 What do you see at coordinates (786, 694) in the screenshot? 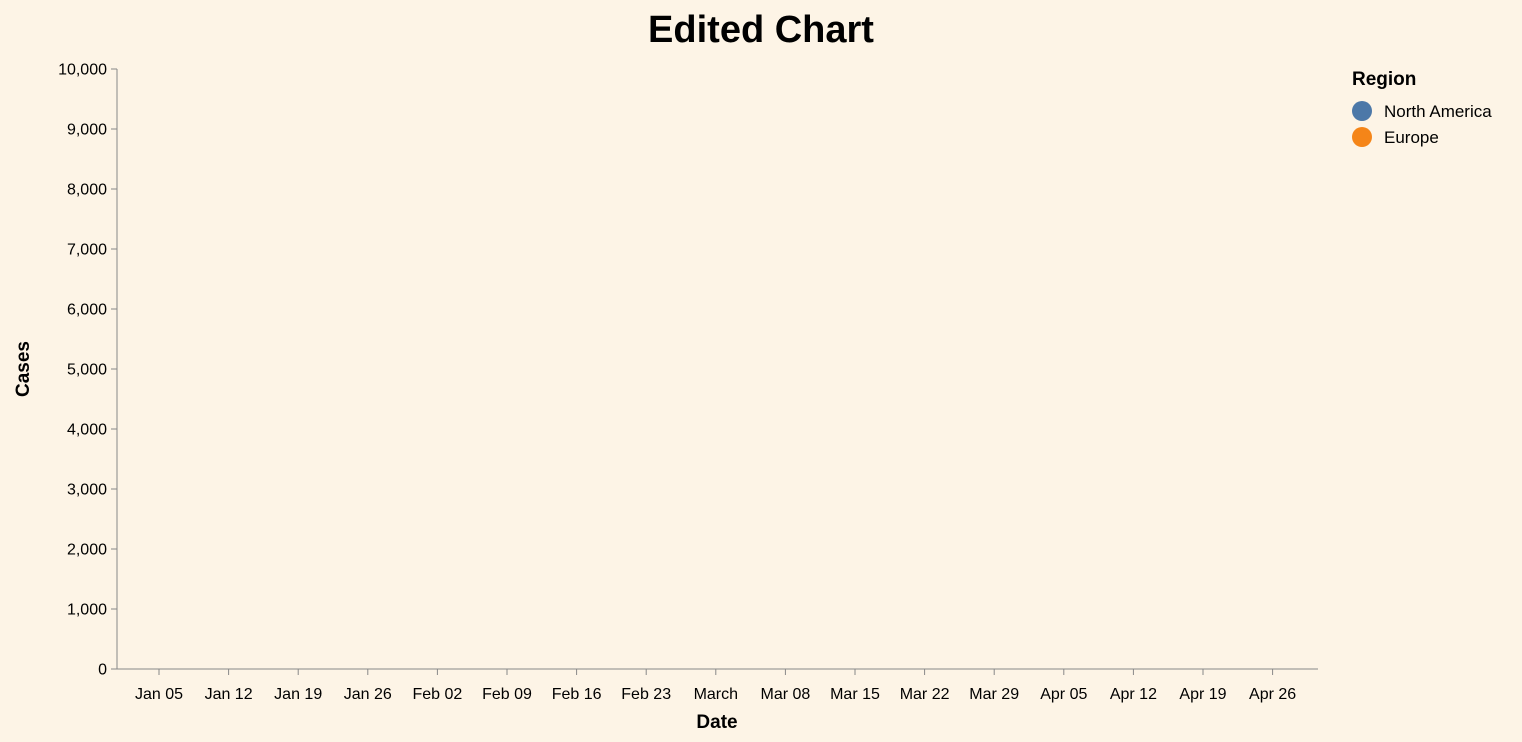
I see `x-tick-label: Mar 08` at bounding box center [786, 694].